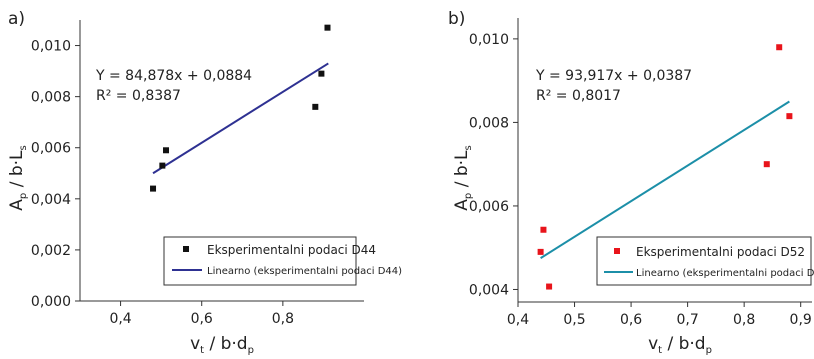 This screenshot has height=359, width=814. Describe the element at coordinates (291, 250) in the screenshot. I see `panel-a-legend-points-label: Eksperimentalni podaci D44` at that location.